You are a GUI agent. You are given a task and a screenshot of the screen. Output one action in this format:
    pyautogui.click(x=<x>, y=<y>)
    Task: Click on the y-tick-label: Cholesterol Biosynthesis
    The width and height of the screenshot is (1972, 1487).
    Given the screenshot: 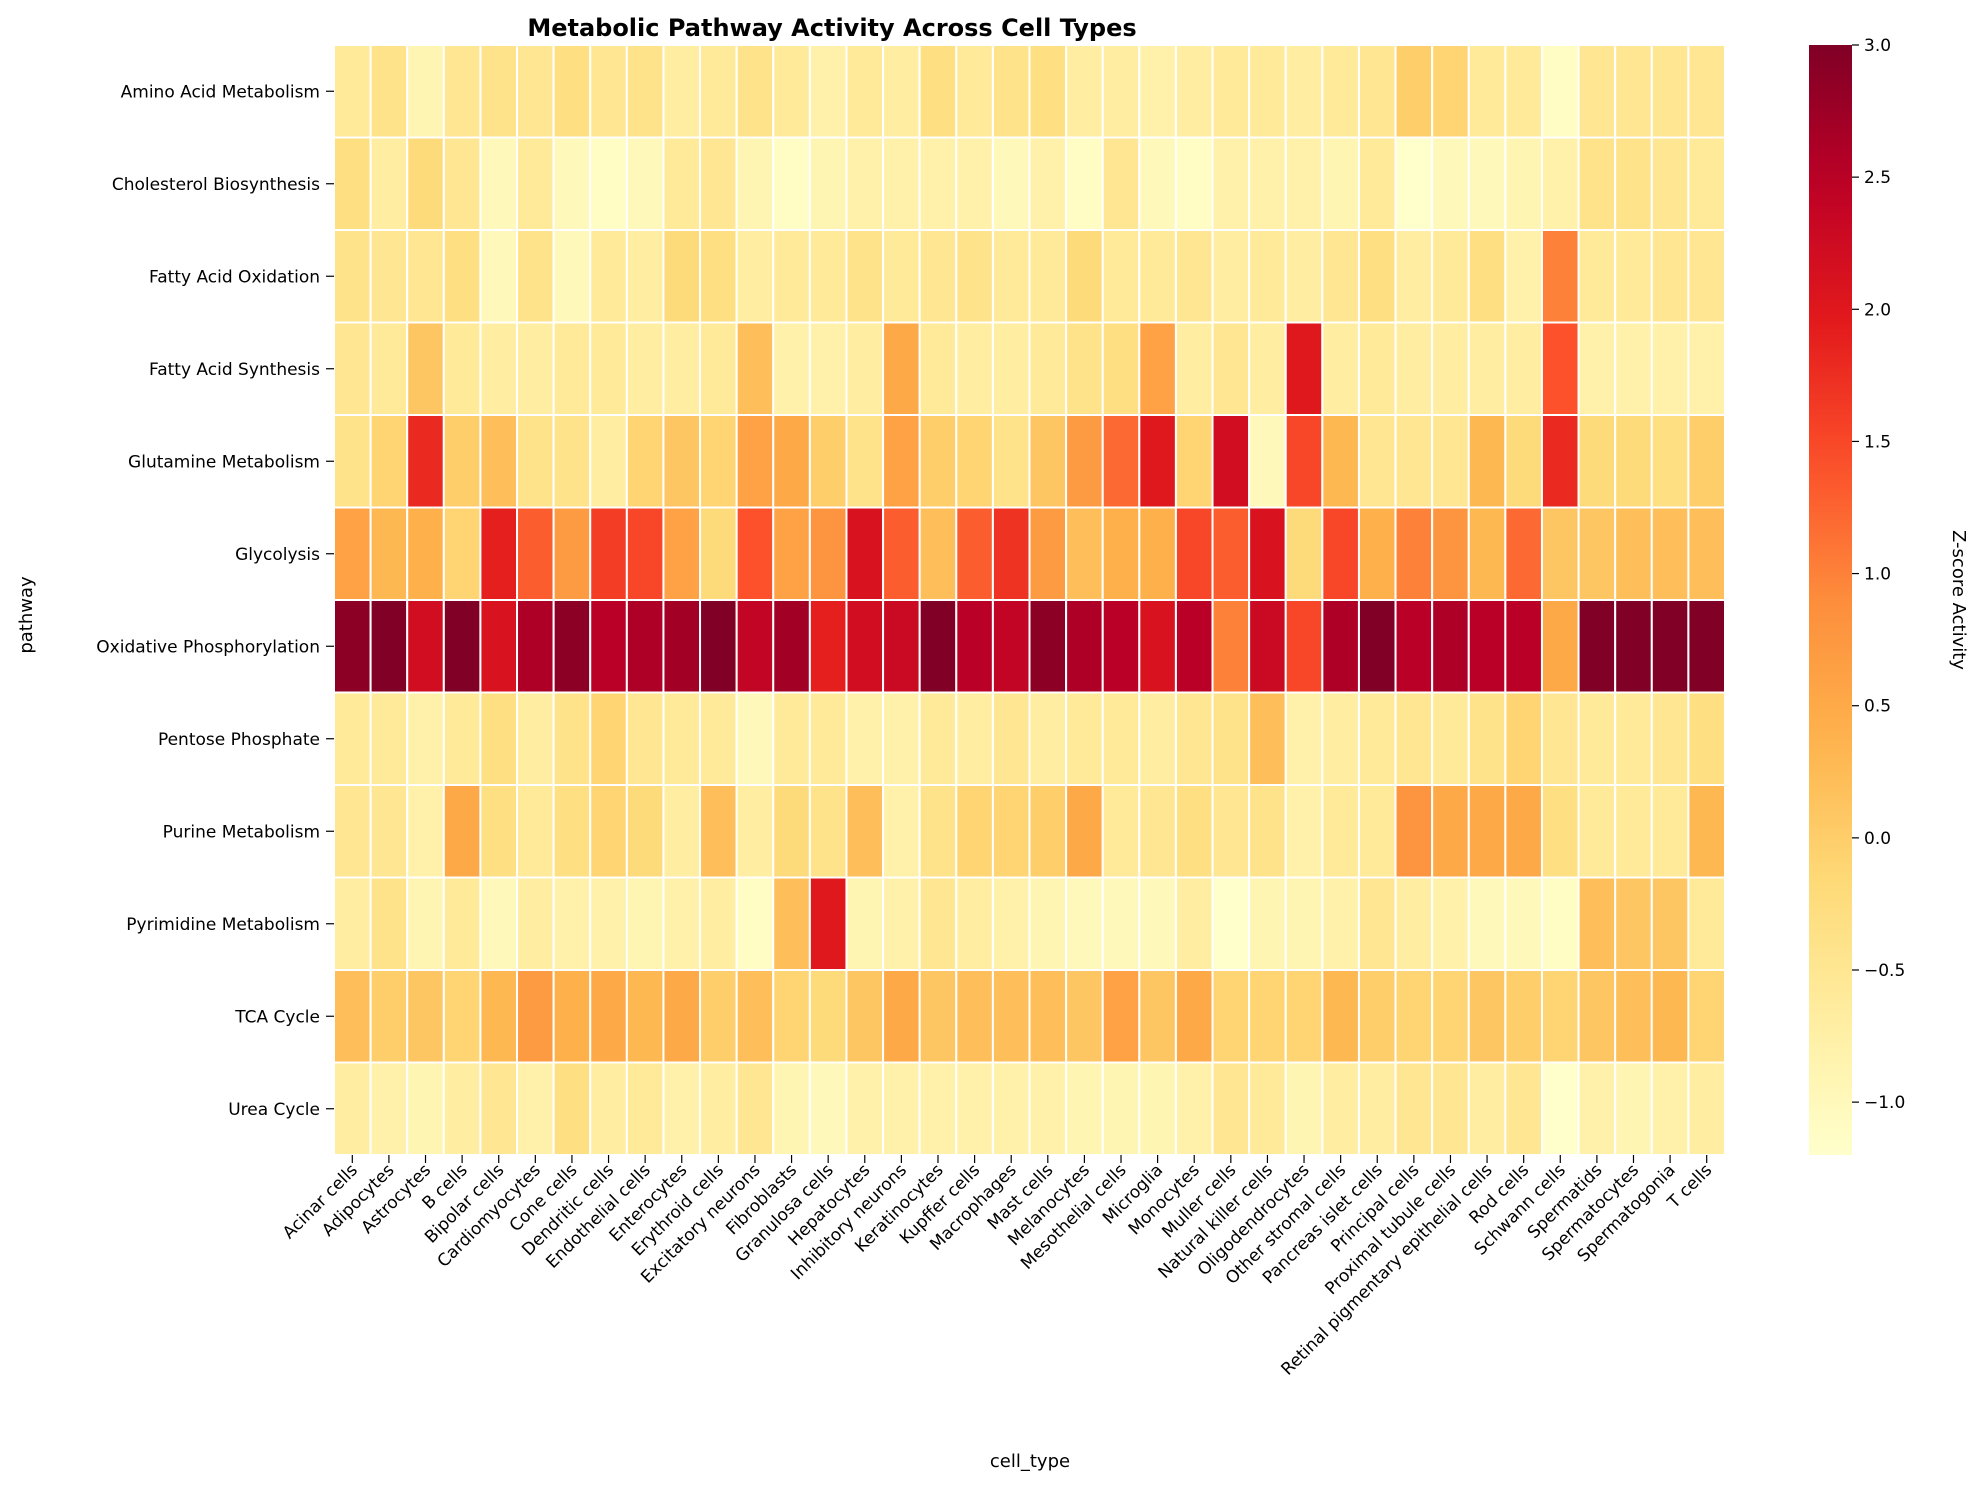 What is the action you would take?
    pyautogui.click(x=216, y=185)
    